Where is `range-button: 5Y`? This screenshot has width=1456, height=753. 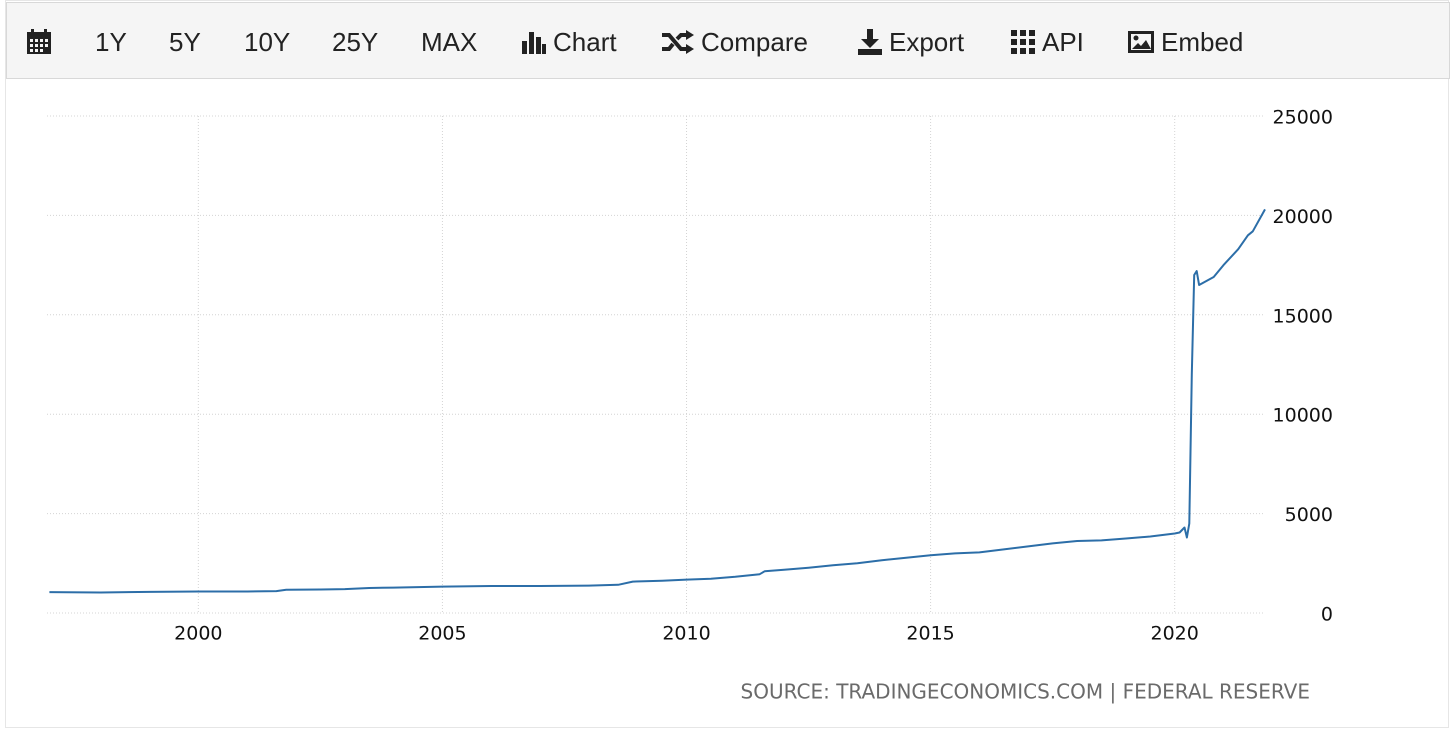 range-button: 5Y is located at coordinates (185, 42).